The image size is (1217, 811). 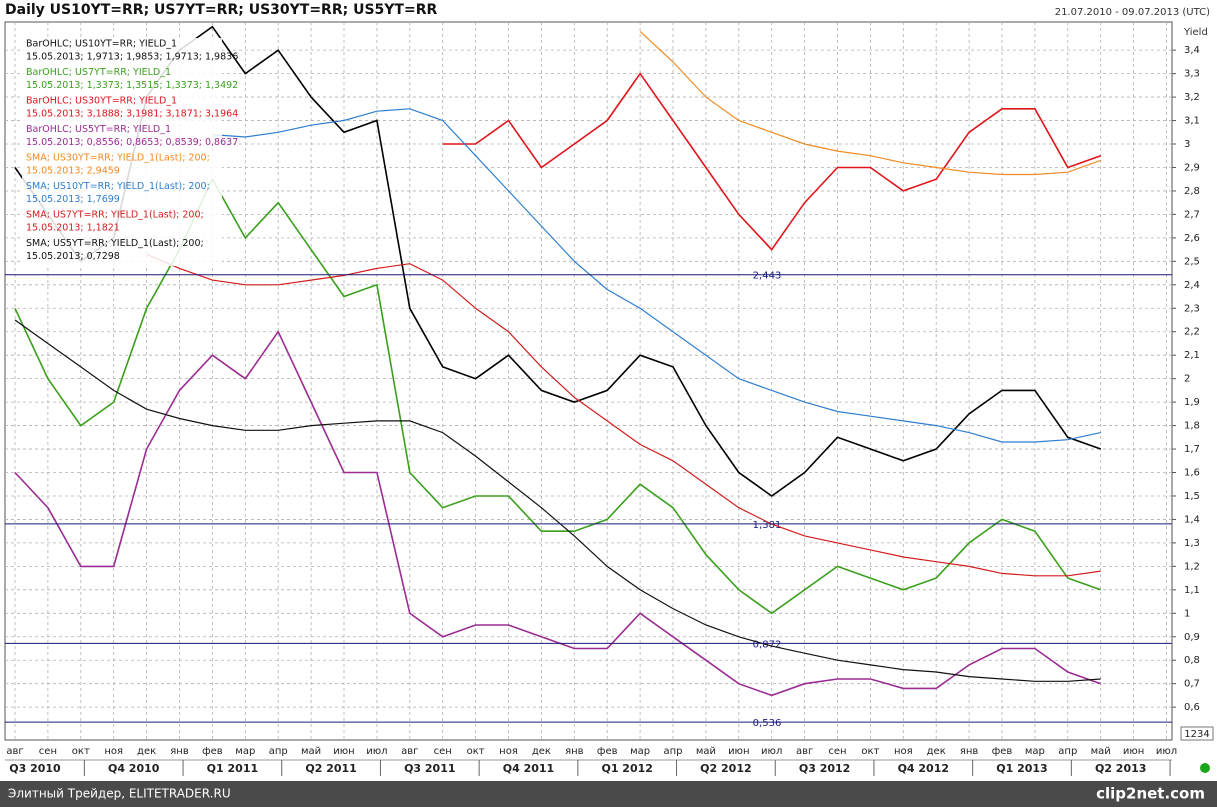 I want to click on y-tick-label: 2,8, so click(x=1192, y=191).